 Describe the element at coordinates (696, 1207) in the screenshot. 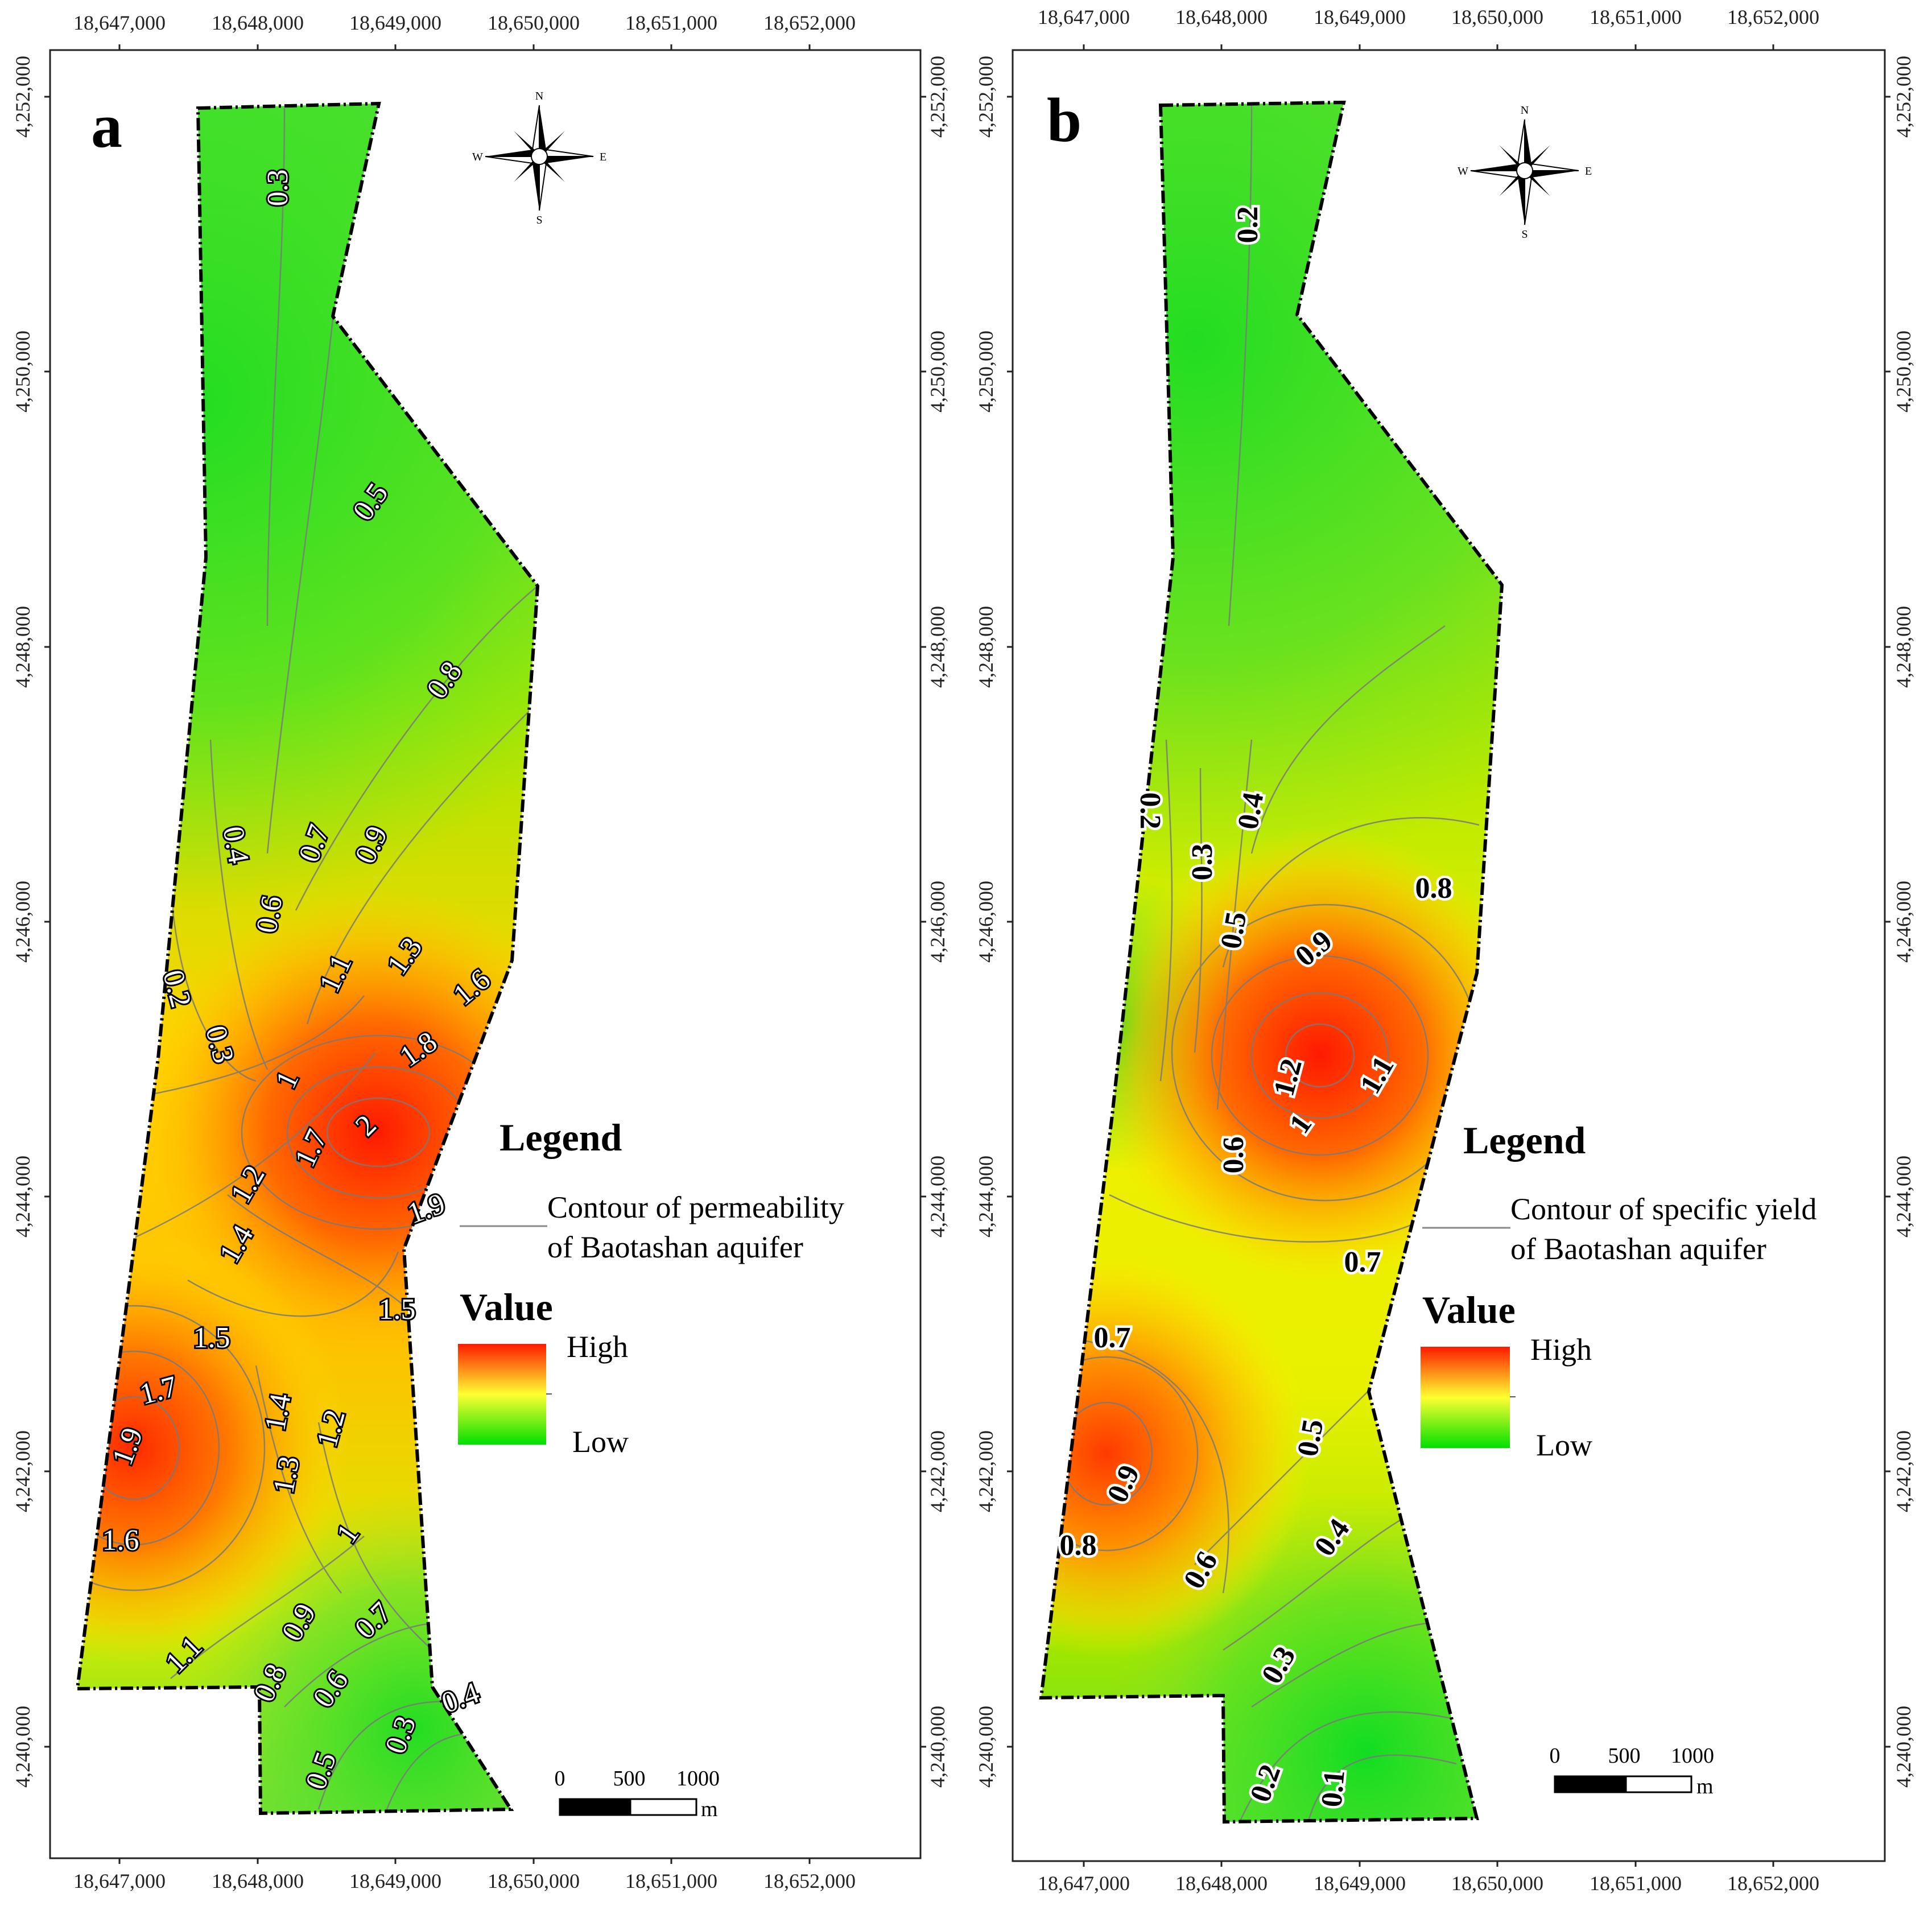

I see `legend-contour-label: Contour of permeability` at that location.